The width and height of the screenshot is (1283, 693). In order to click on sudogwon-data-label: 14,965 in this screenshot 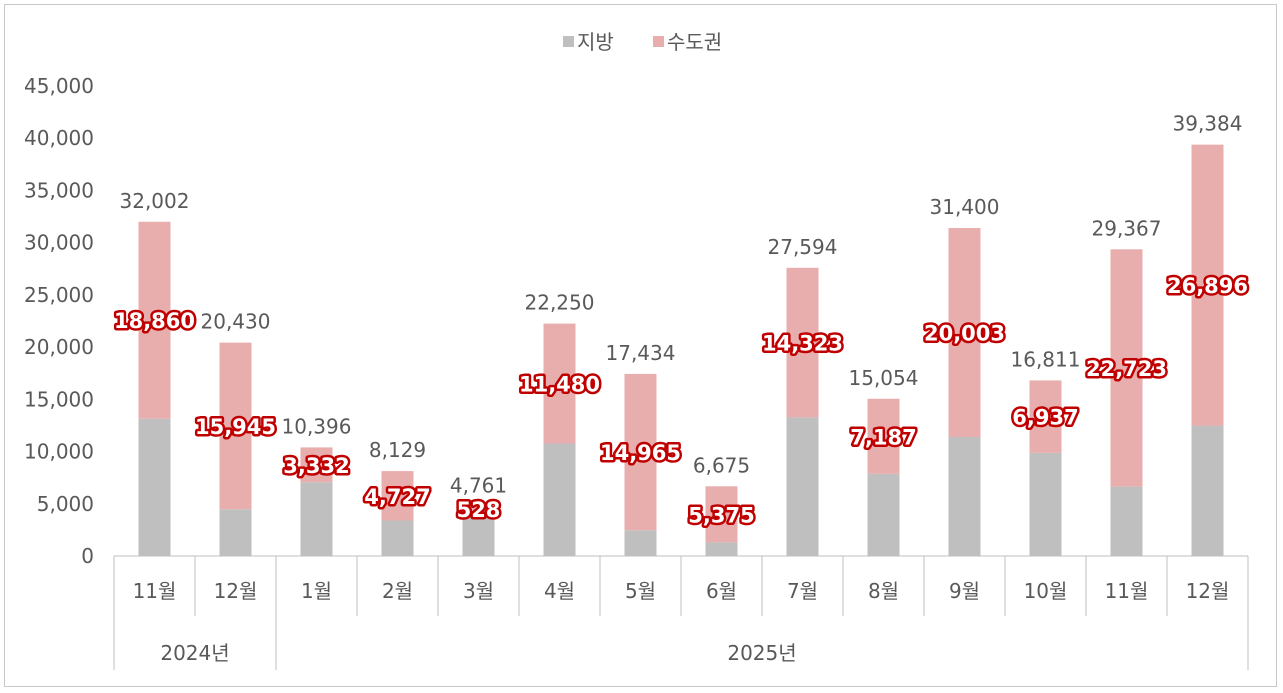, I will do `click(640, 453)`.